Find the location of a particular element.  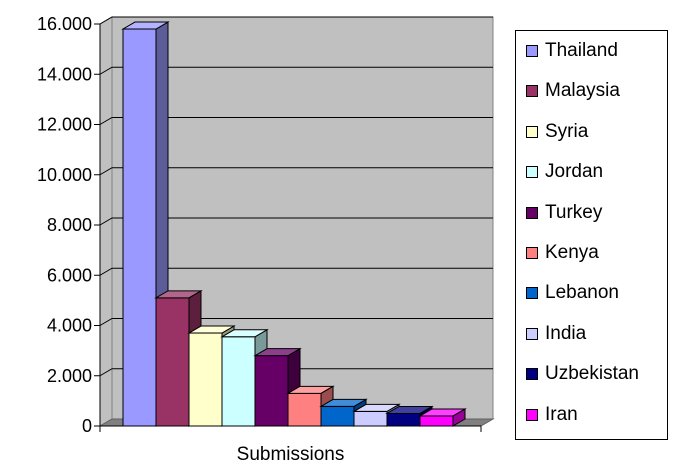

legend-item: Syria is located at coordinates (557, 132).